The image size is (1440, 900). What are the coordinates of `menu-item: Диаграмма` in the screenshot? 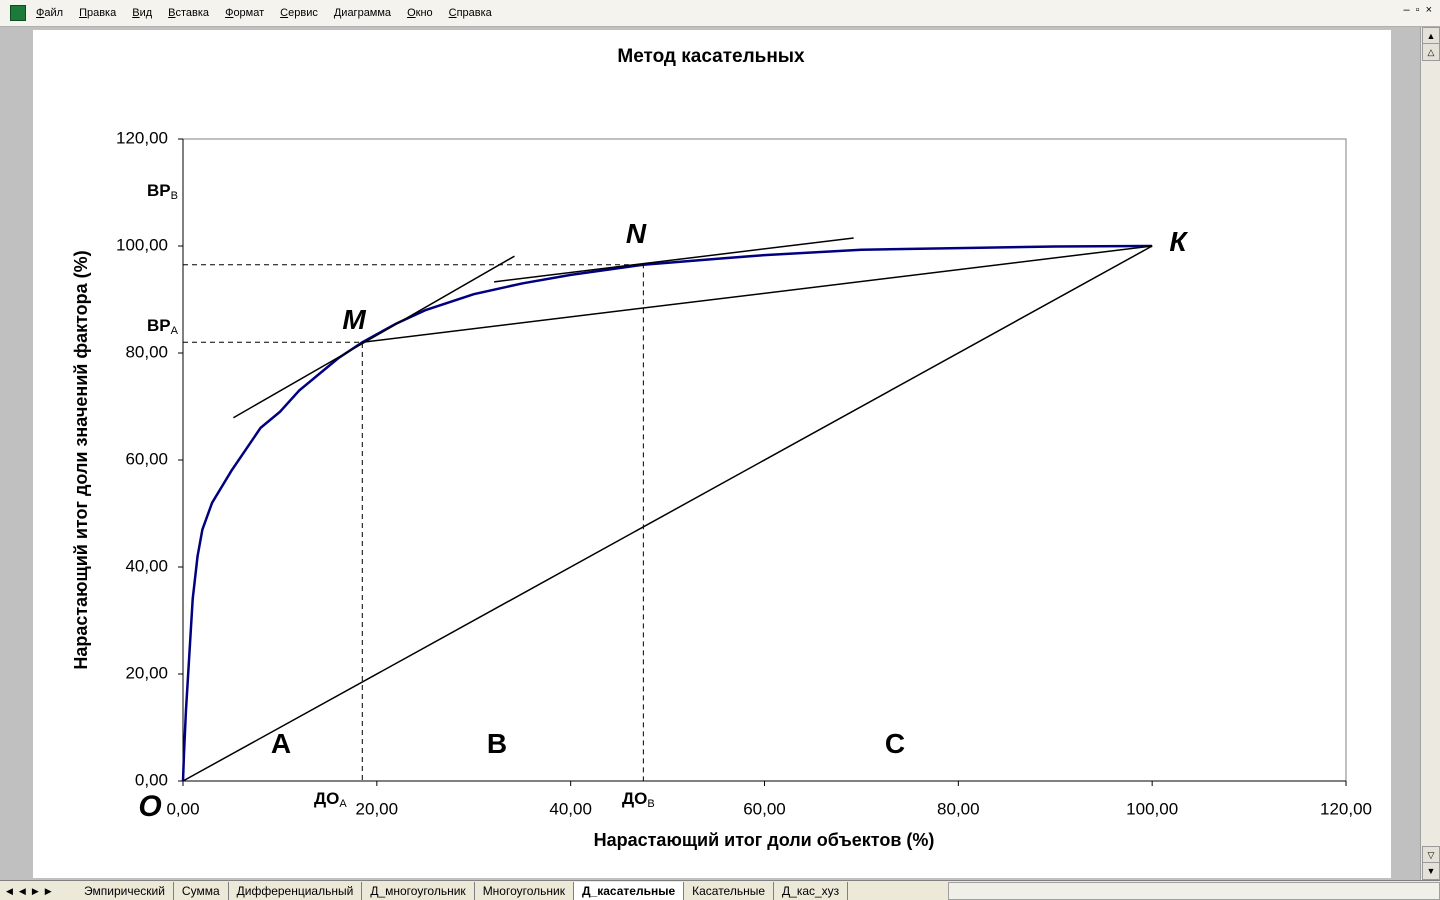 It's located at (362, 13).